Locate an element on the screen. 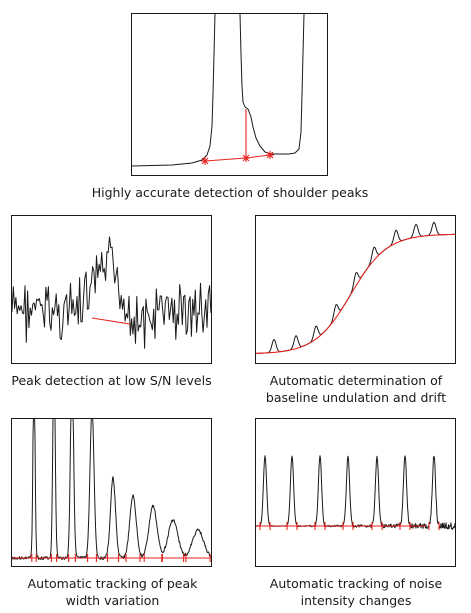 The image size is (471, 613). low-sn-baseline is located at coordinates (111, 321).